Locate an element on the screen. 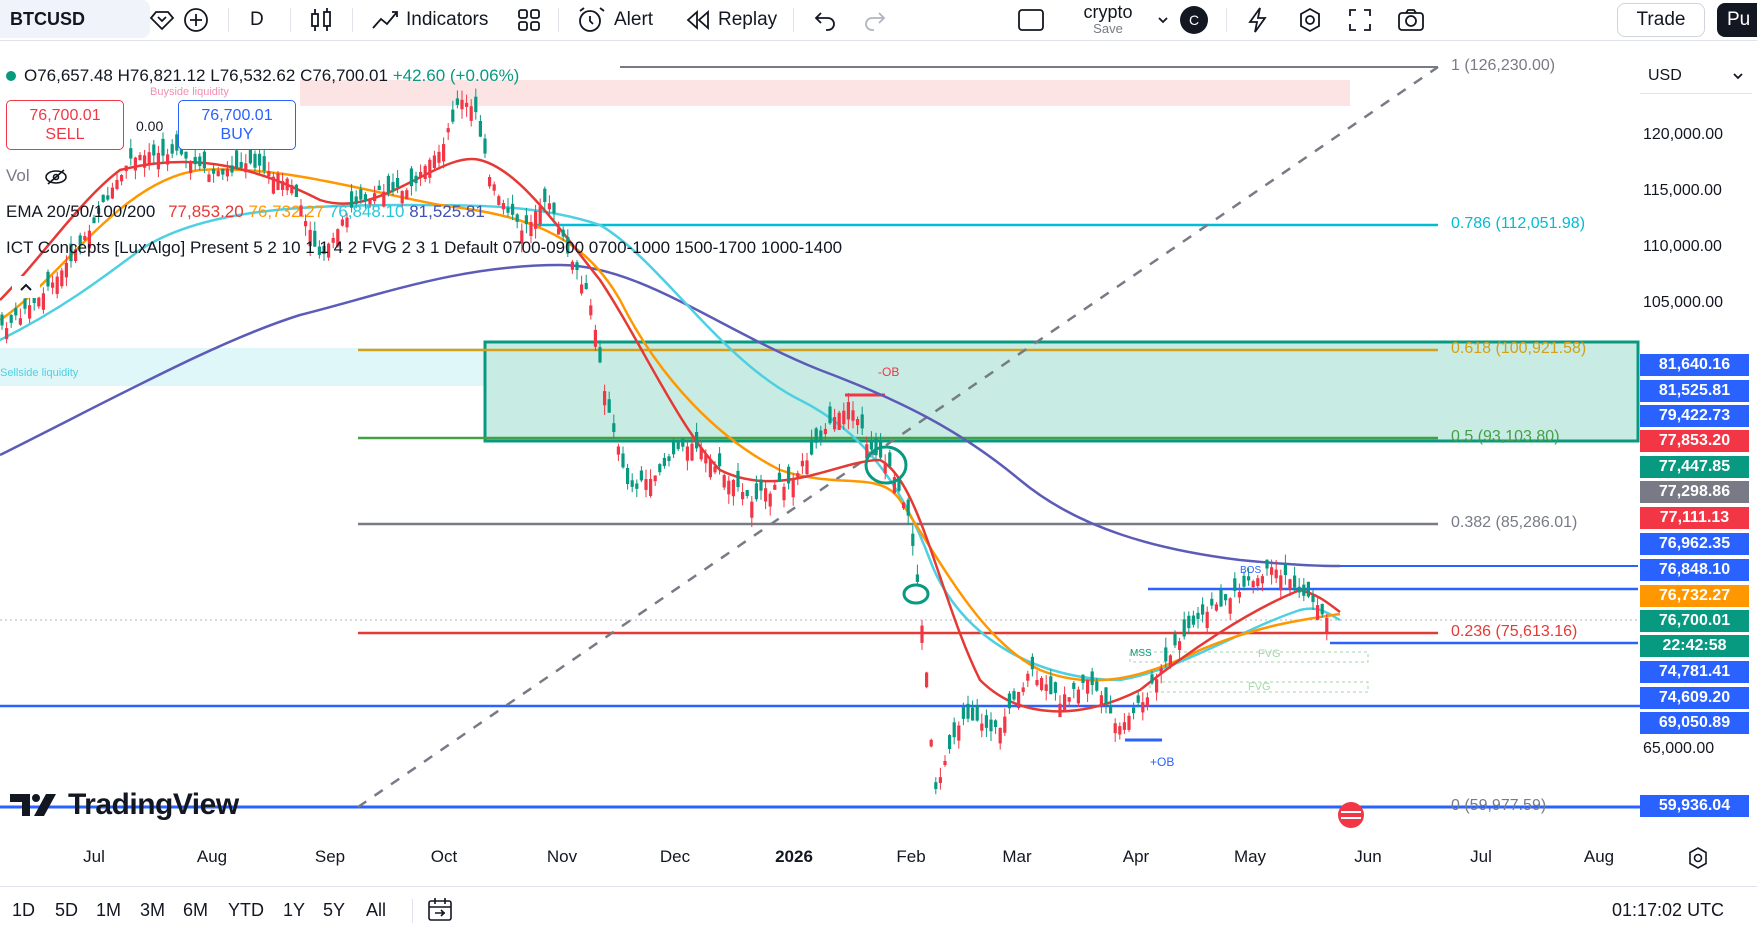 This screenshot has height=933, width=1757. trade-label: Trade is located at coordinates (1661, 19).